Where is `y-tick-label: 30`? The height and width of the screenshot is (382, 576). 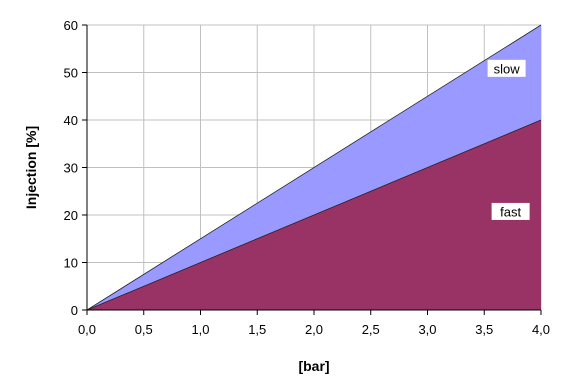 y-tick-label: 30 is located at coordinates (71, 168).